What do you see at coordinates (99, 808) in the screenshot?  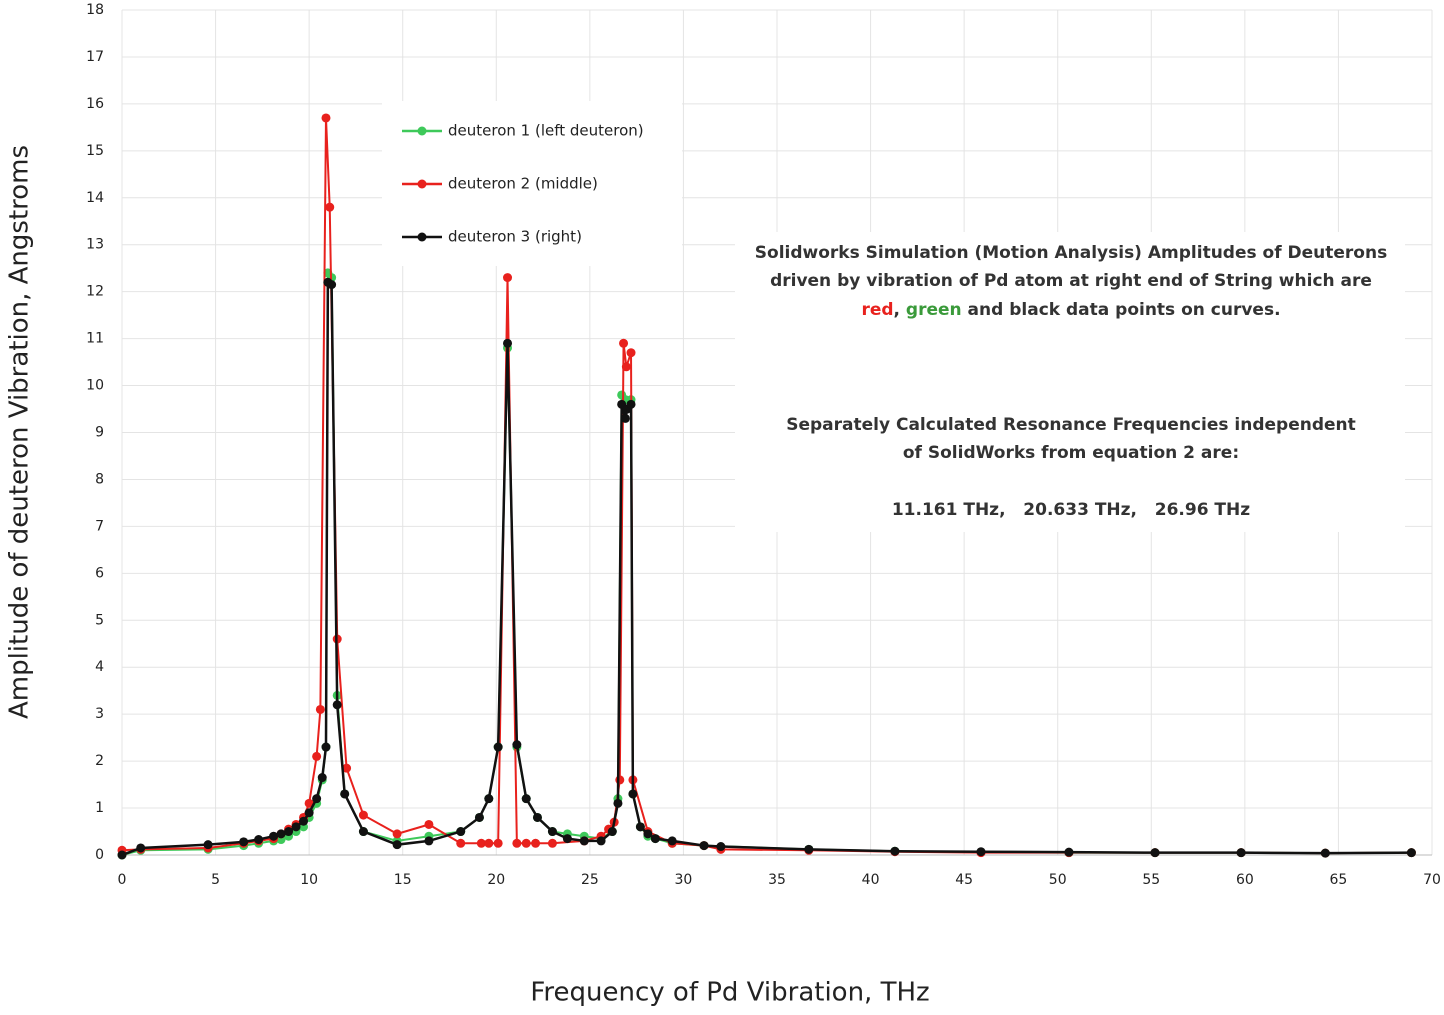 I see `y-tick-label: 1` at bounding box center [99, 808].